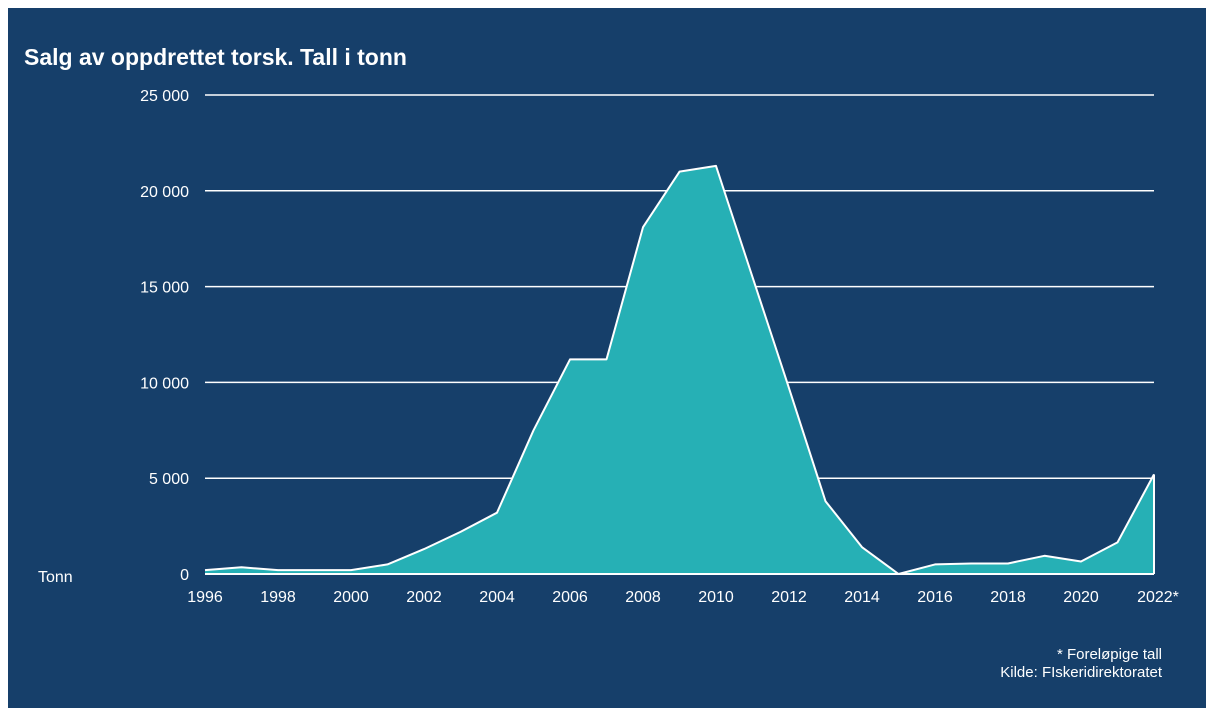 This screenshot has height=708, width=1206. I want to click on y-tick-label: 0, so click(184, 575).